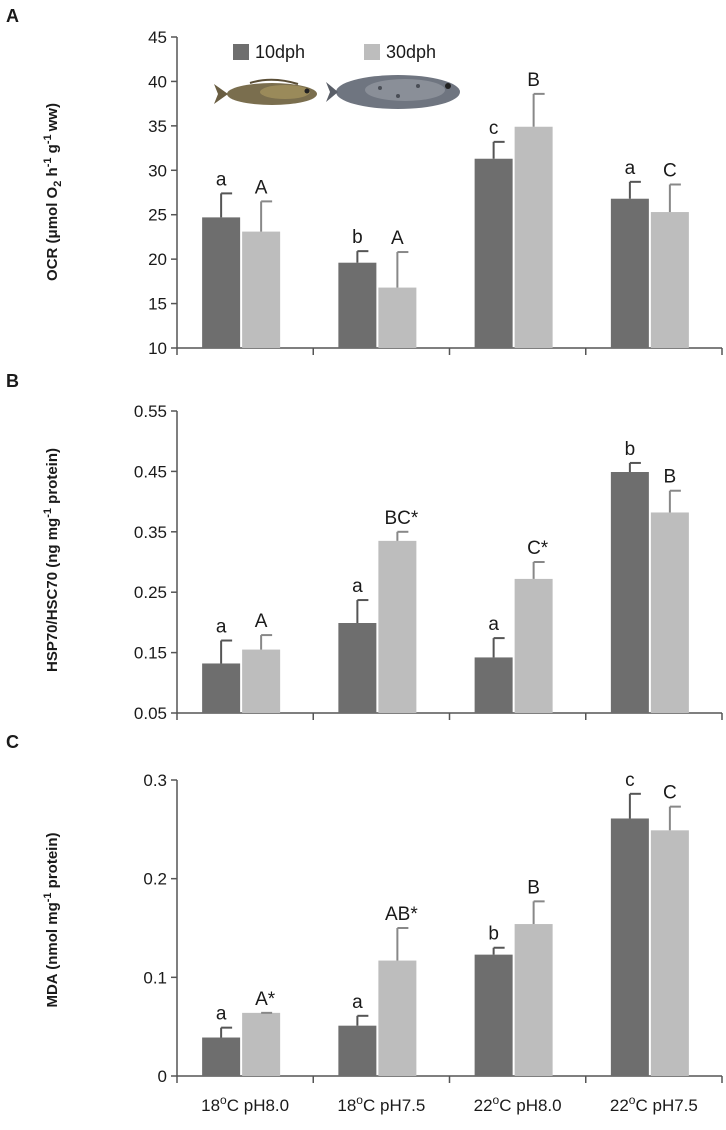  Describe the element at coordinates (155, 977) in the screenshot. I see `y-tick-label: 0.1` at that location.